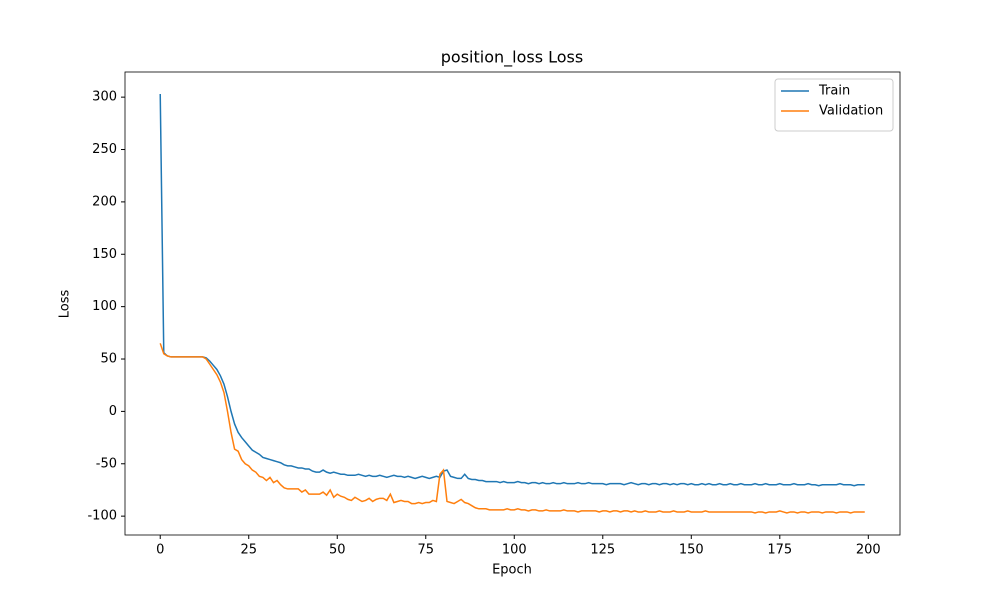  I want to click on y-tick-label: -100, so click(102, 516).